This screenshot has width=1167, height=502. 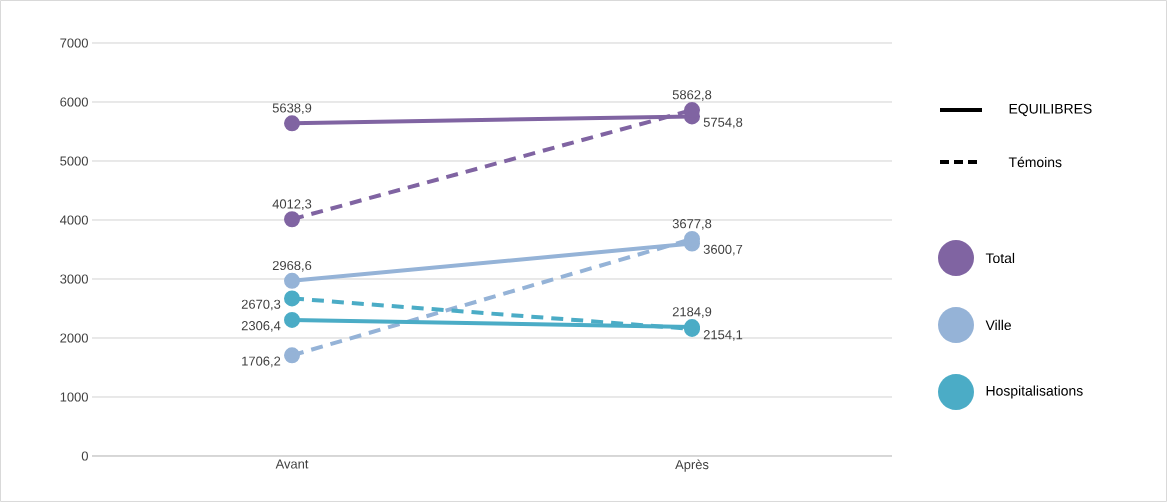 I want to click on data-label: 1706,2, so click(x=261, y=362).